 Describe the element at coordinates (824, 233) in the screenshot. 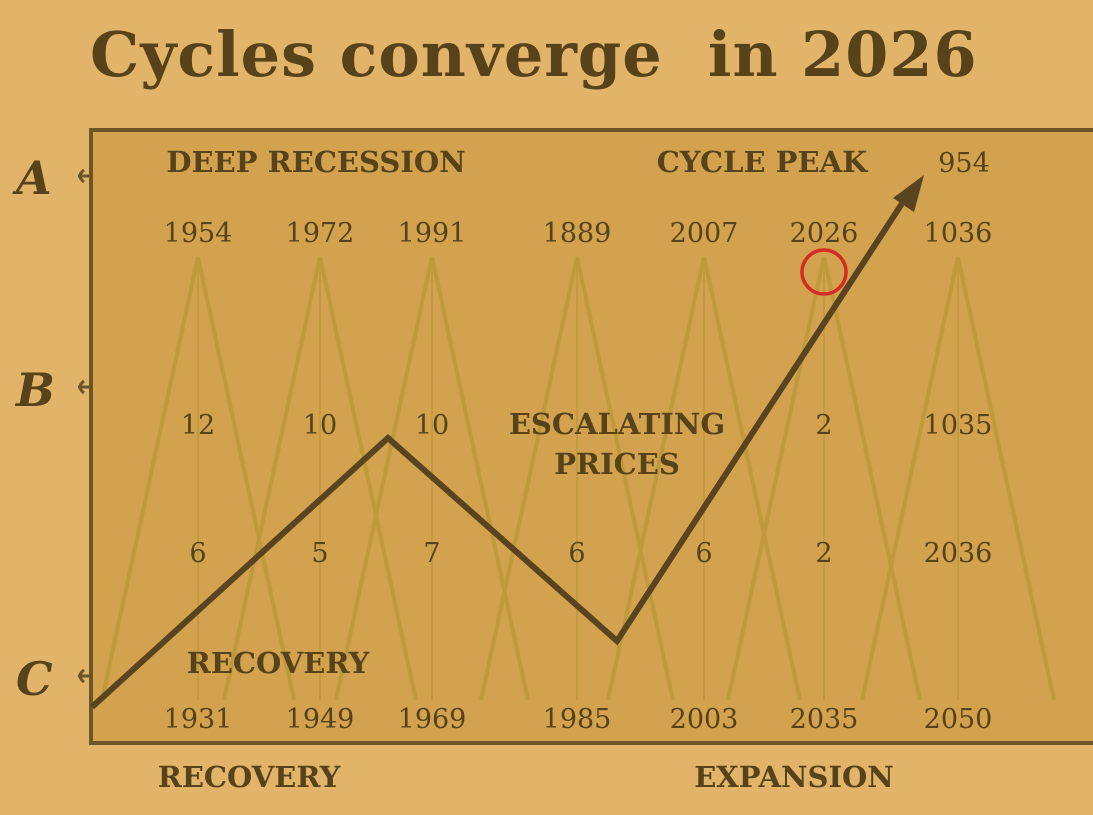

I see `cycle-top-year: 2026` at that location.